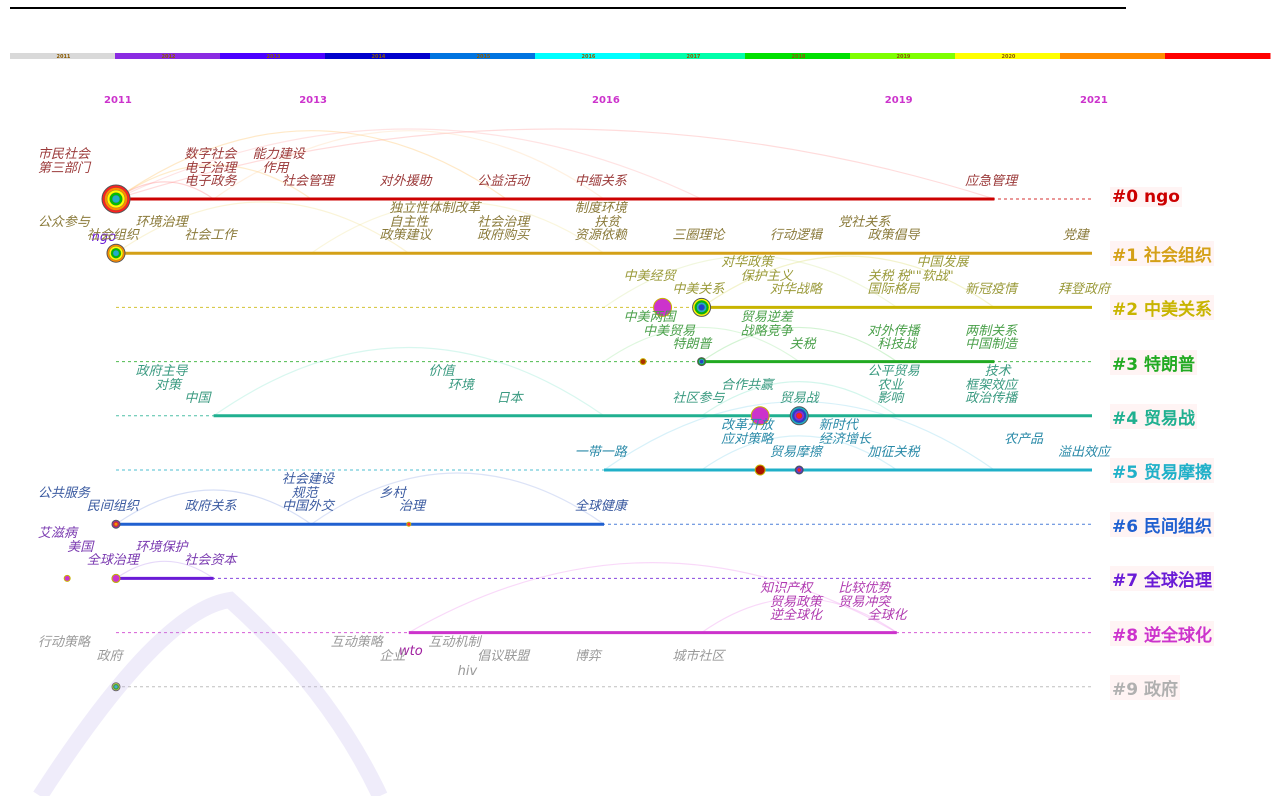  I want to click on keyword-label: 技术, so click(997, 371).